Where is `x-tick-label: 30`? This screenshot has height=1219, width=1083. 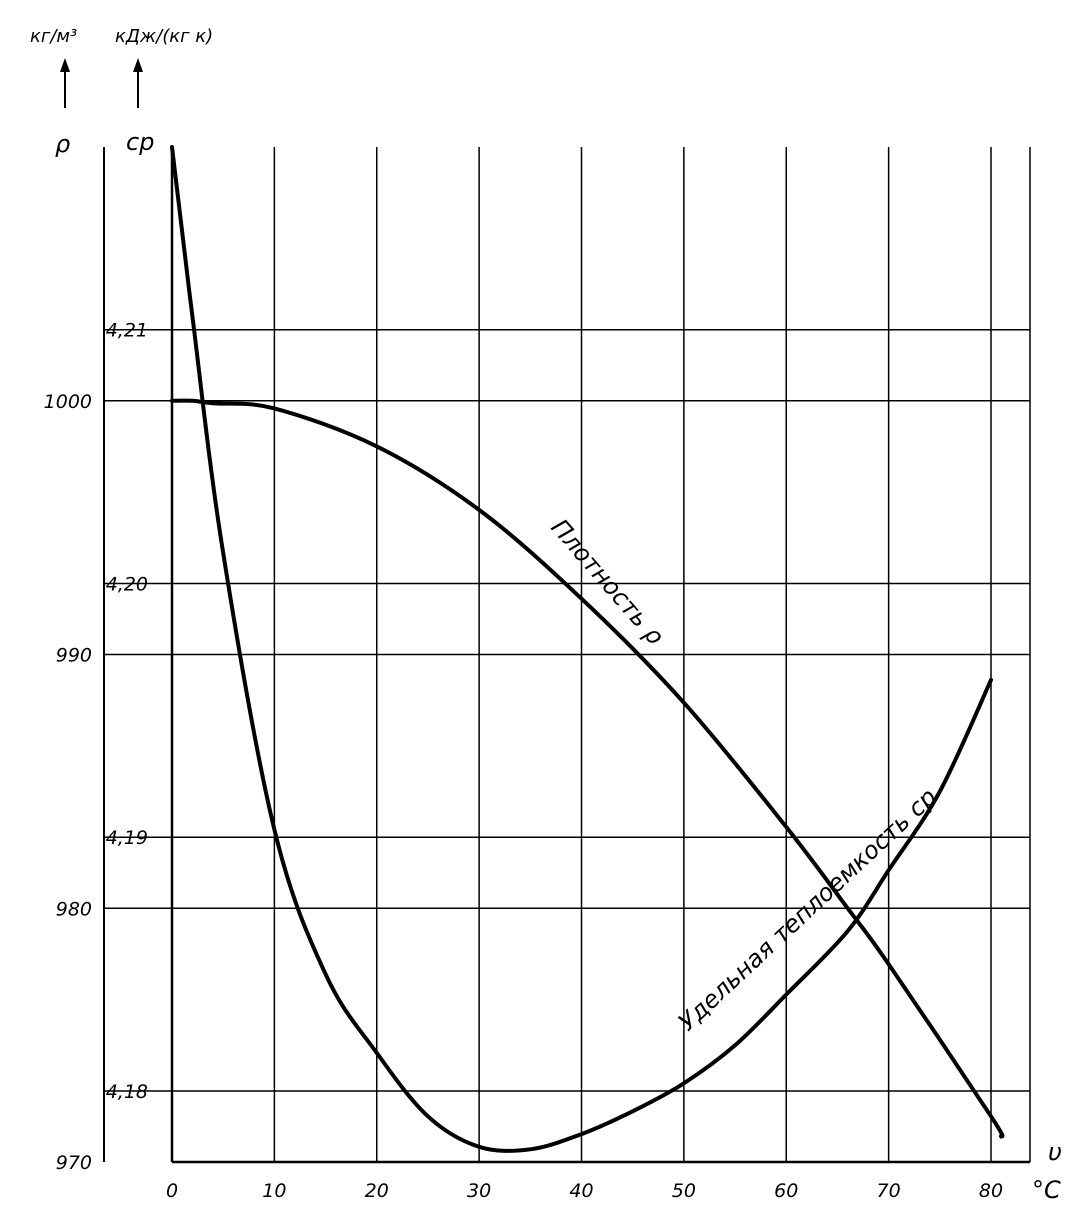
x-tick-label: 30 is located at coordinates (479, 1191).